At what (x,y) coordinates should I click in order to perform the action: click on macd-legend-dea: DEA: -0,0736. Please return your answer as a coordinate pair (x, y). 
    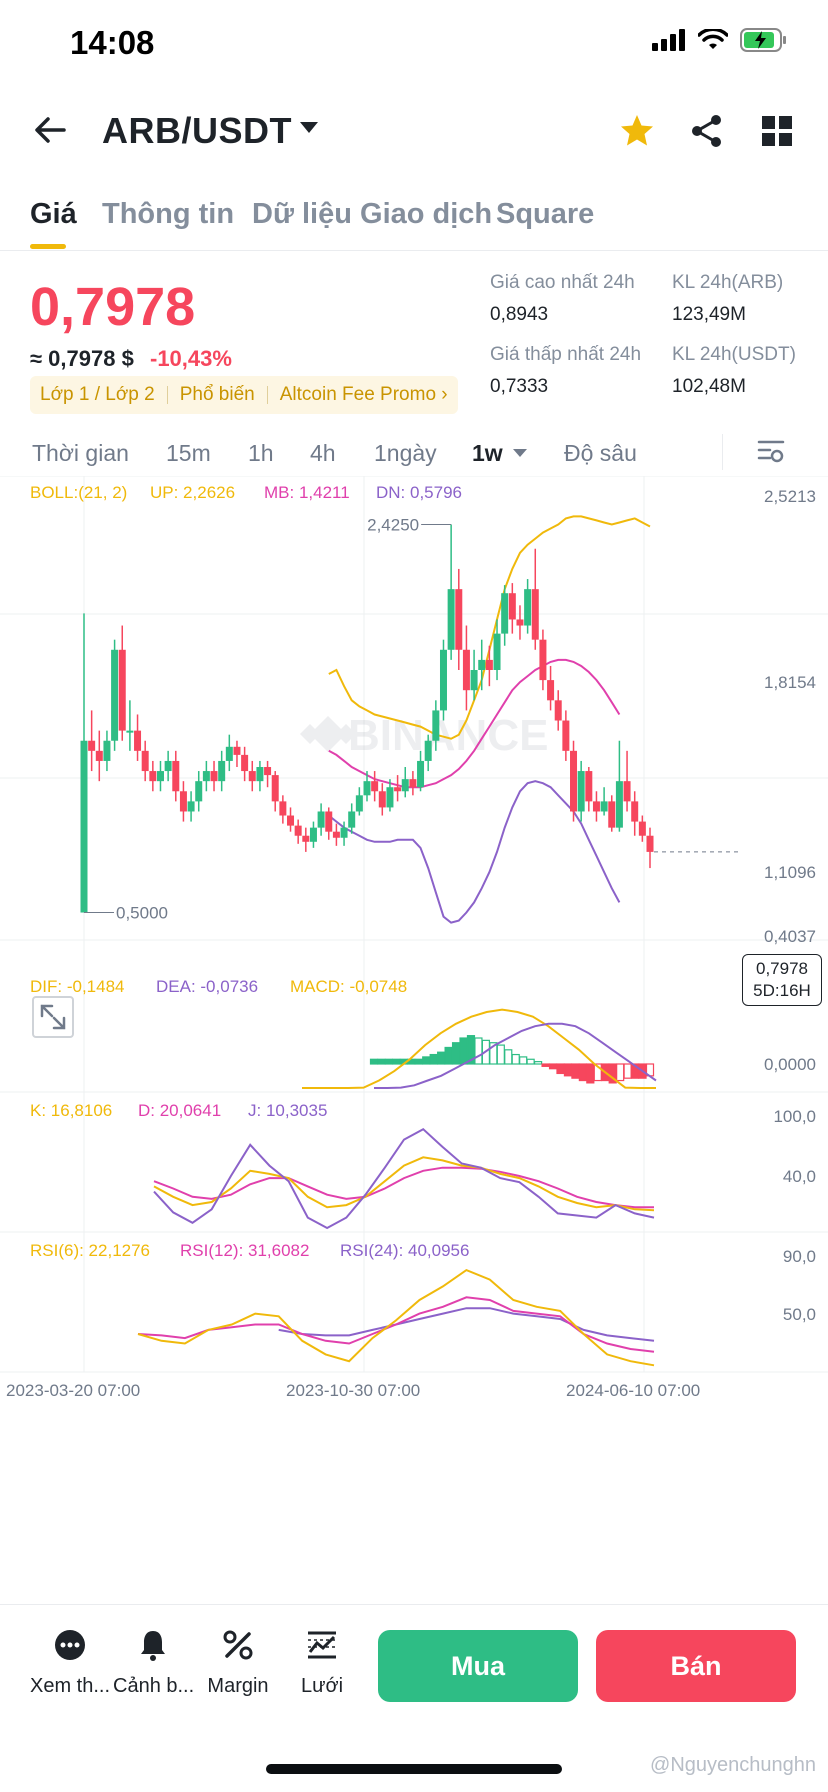
    Looking at the image, I should click on (207, 986).